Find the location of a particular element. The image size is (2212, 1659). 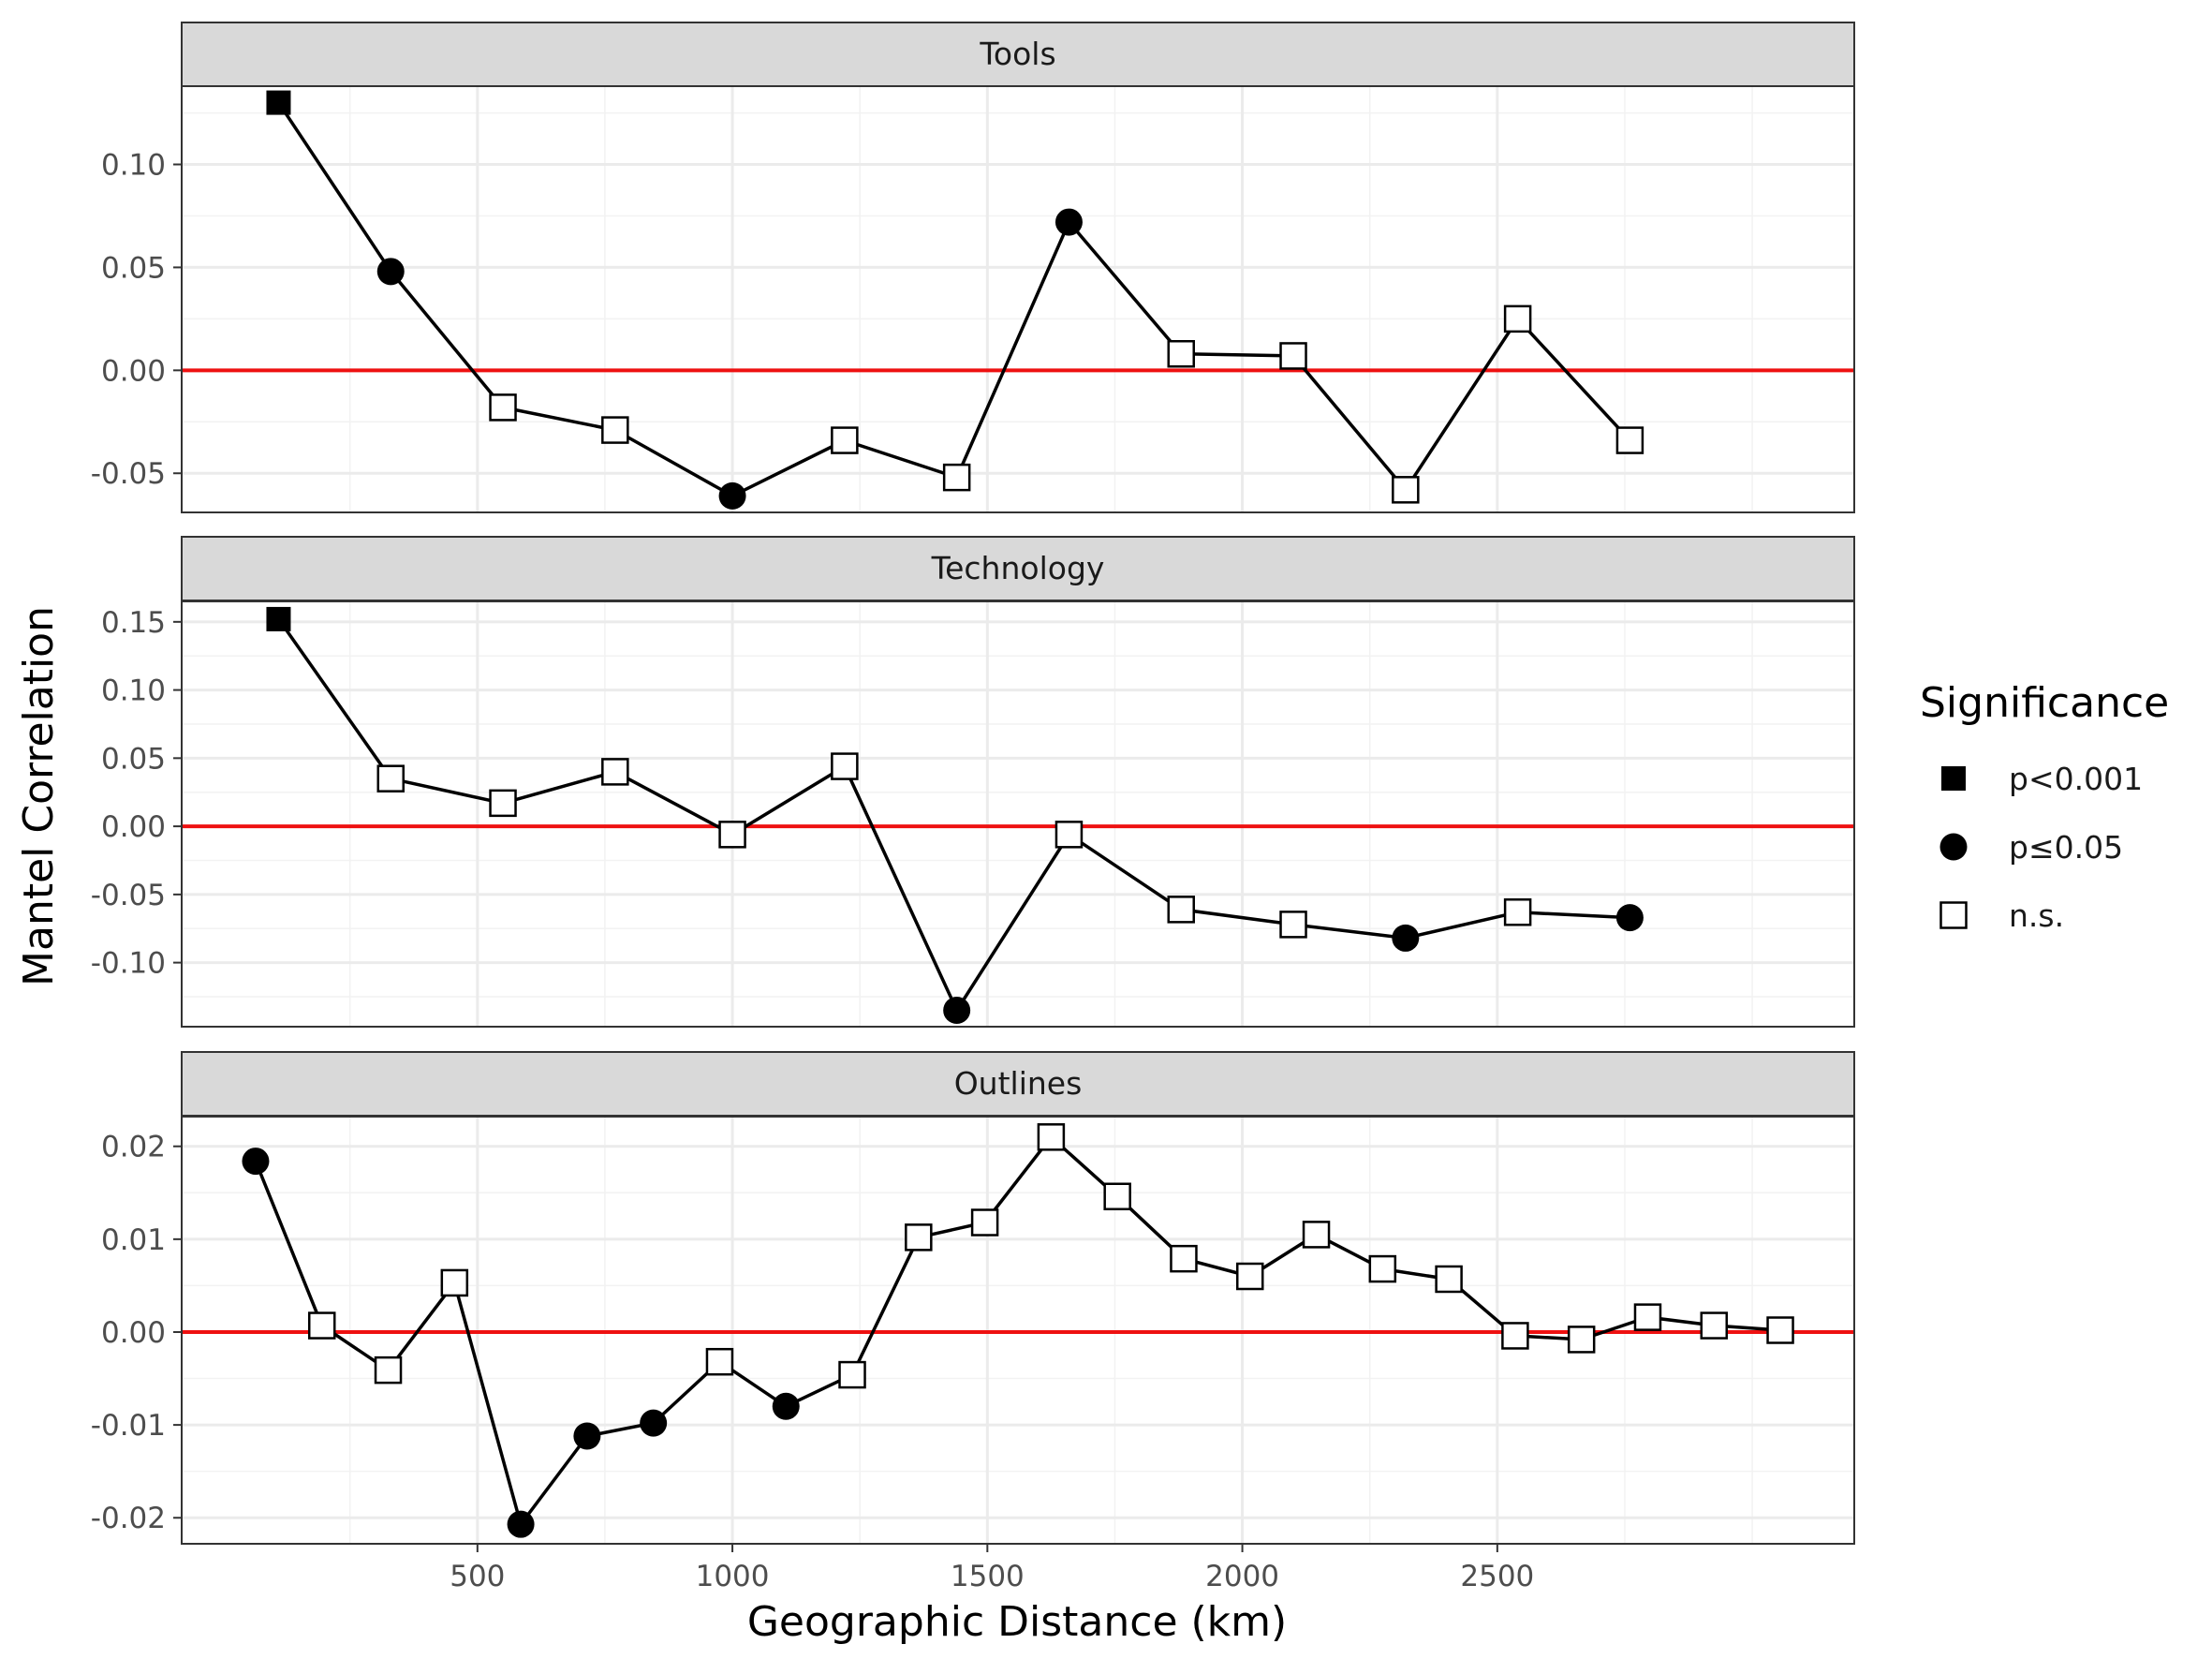

facet-strip-label: Tools is located at coordinates (1017, 54).